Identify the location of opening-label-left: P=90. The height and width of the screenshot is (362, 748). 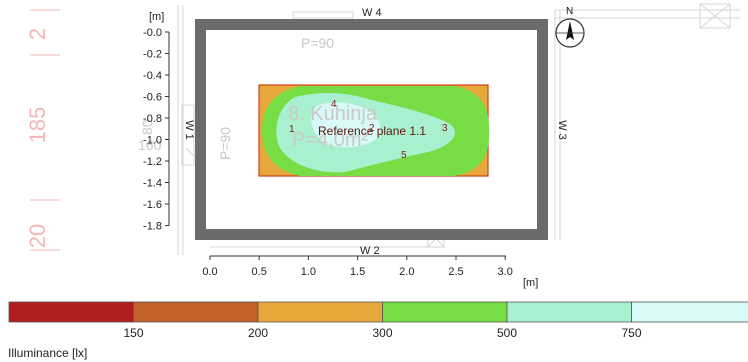
(225, 143).